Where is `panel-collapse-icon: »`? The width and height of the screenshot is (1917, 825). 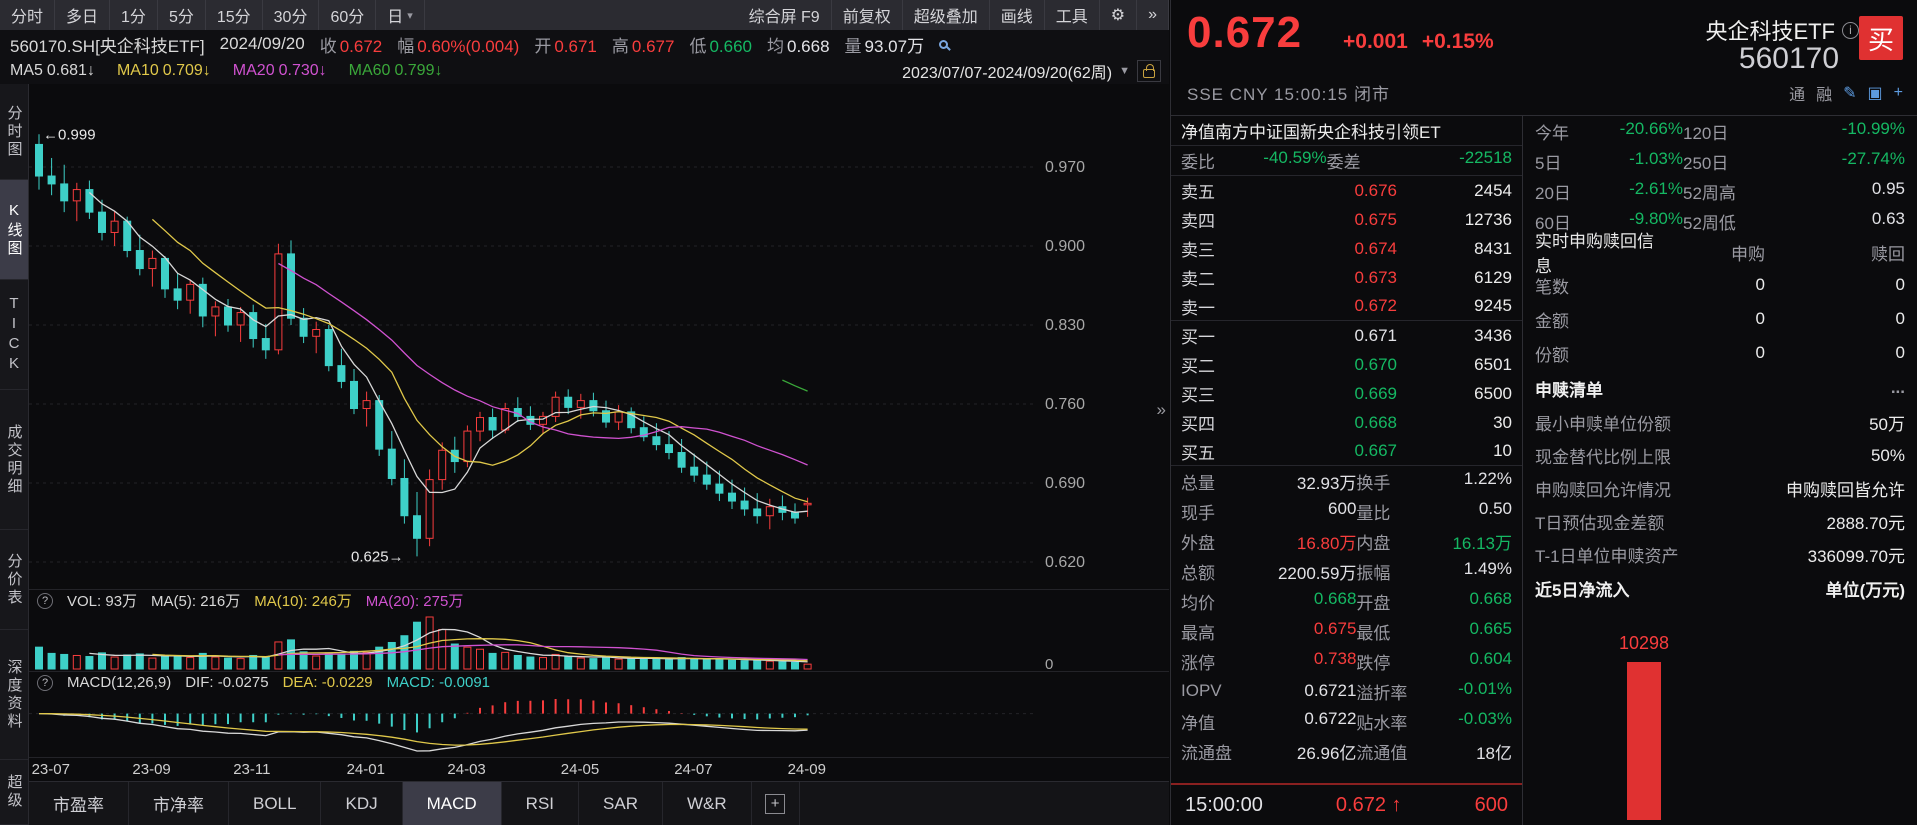 panel-collapse-icon: » is located at coordinates (1161, 409).